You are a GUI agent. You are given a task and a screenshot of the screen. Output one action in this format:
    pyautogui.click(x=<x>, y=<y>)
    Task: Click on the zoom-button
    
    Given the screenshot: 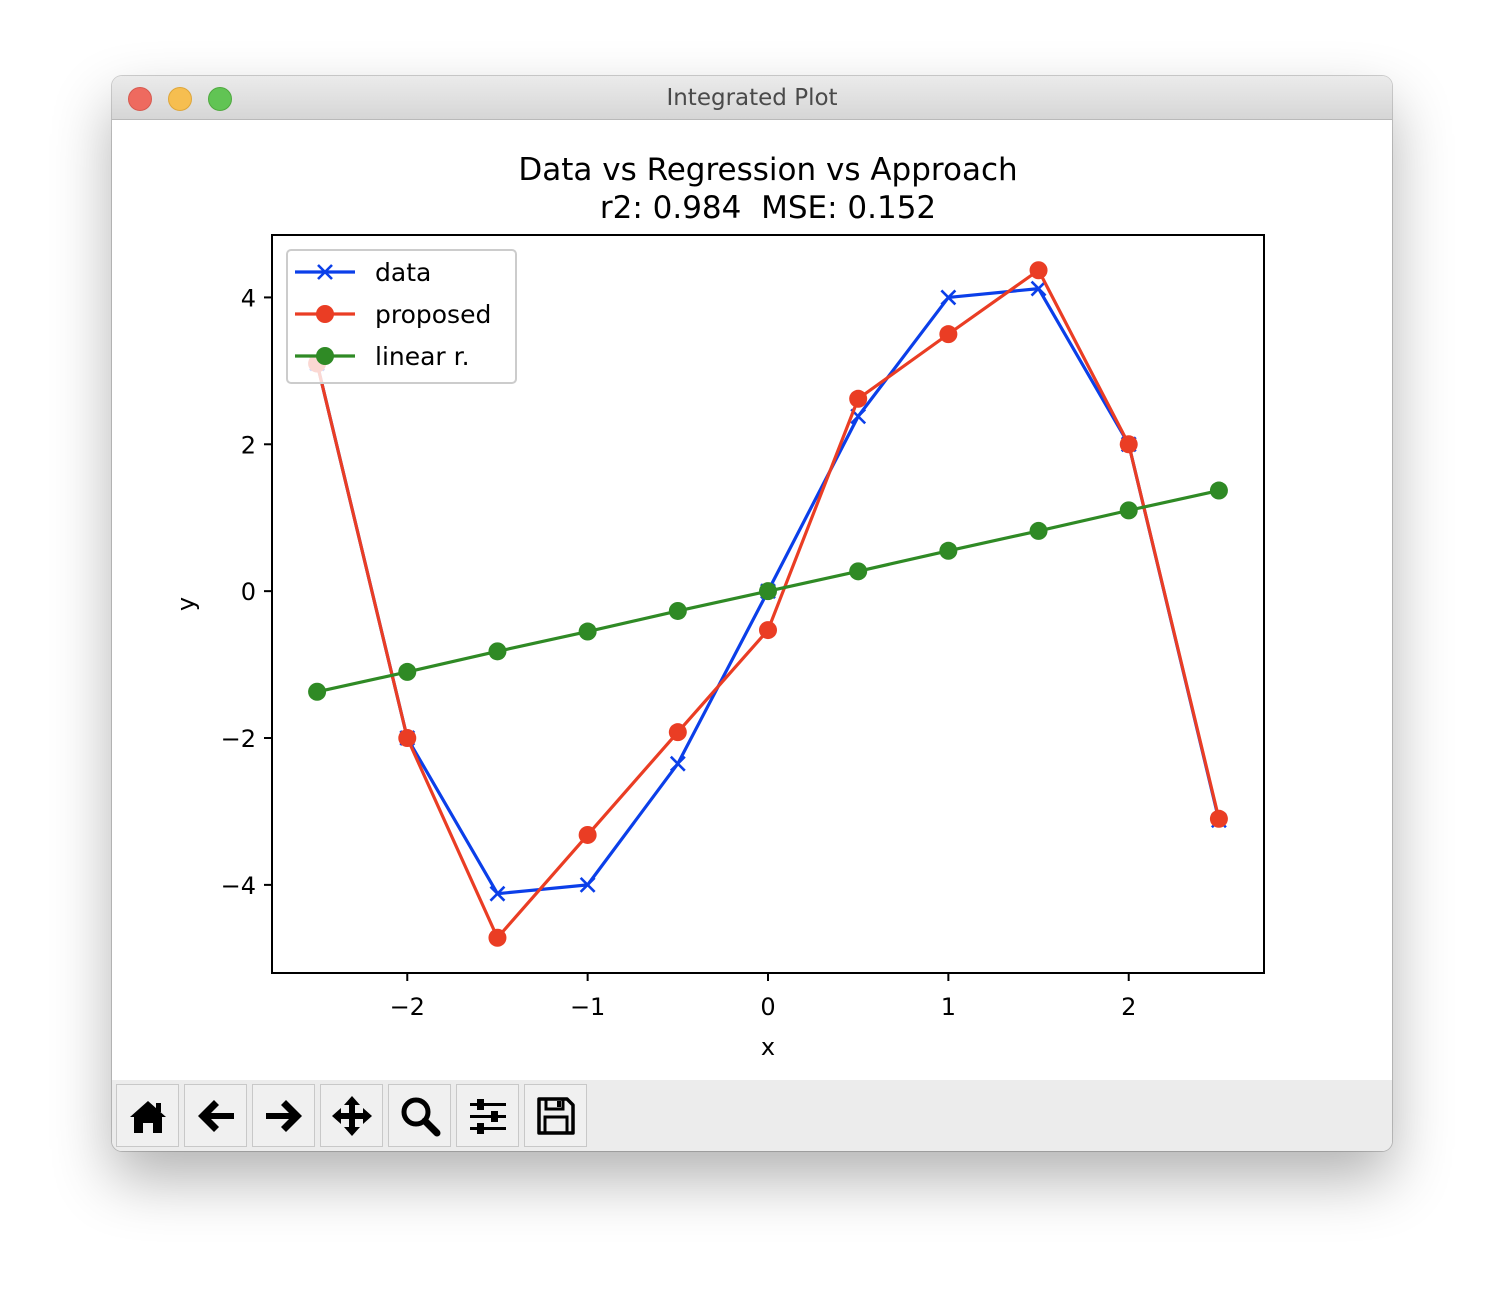 What is the action you would take?
    pyautogui.click(x=419, y=1115)
    